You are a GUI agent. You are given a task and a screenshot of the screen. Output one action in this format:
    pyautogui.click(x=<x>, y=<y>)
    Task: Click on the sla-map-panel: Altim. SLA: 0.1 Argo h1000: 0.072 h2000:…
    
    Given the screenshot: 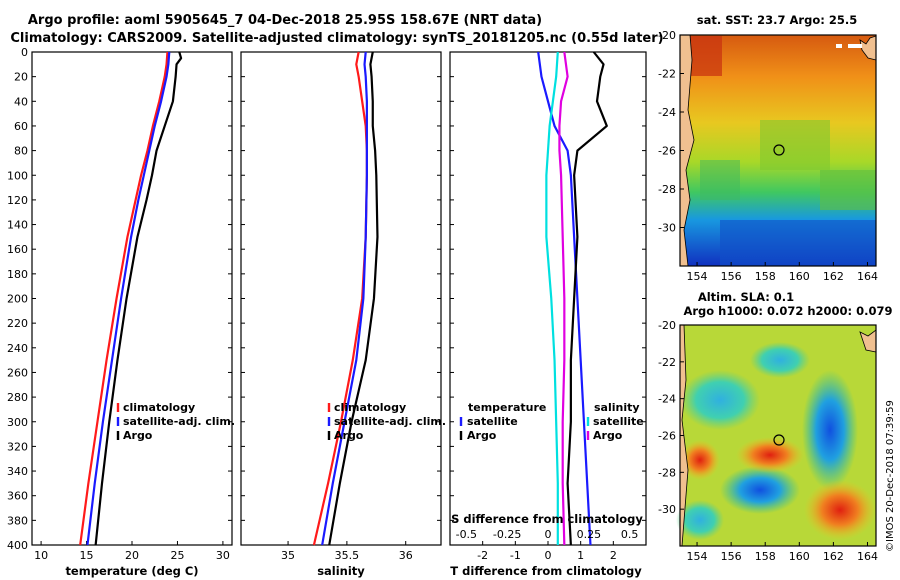 What is the action you would take?
    pyautogui.click(x=775, y=426)
    